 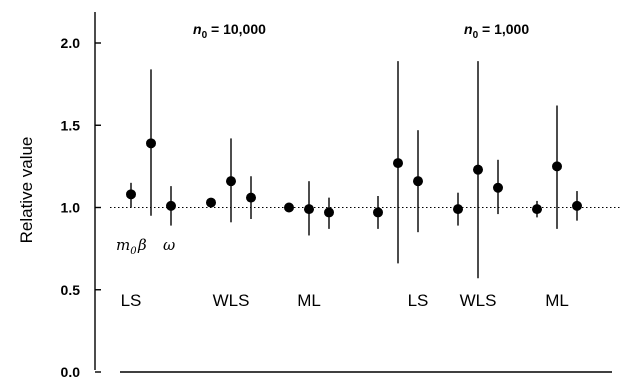 I want to click on param-omega-label: ω, so click(x=169, y=245).